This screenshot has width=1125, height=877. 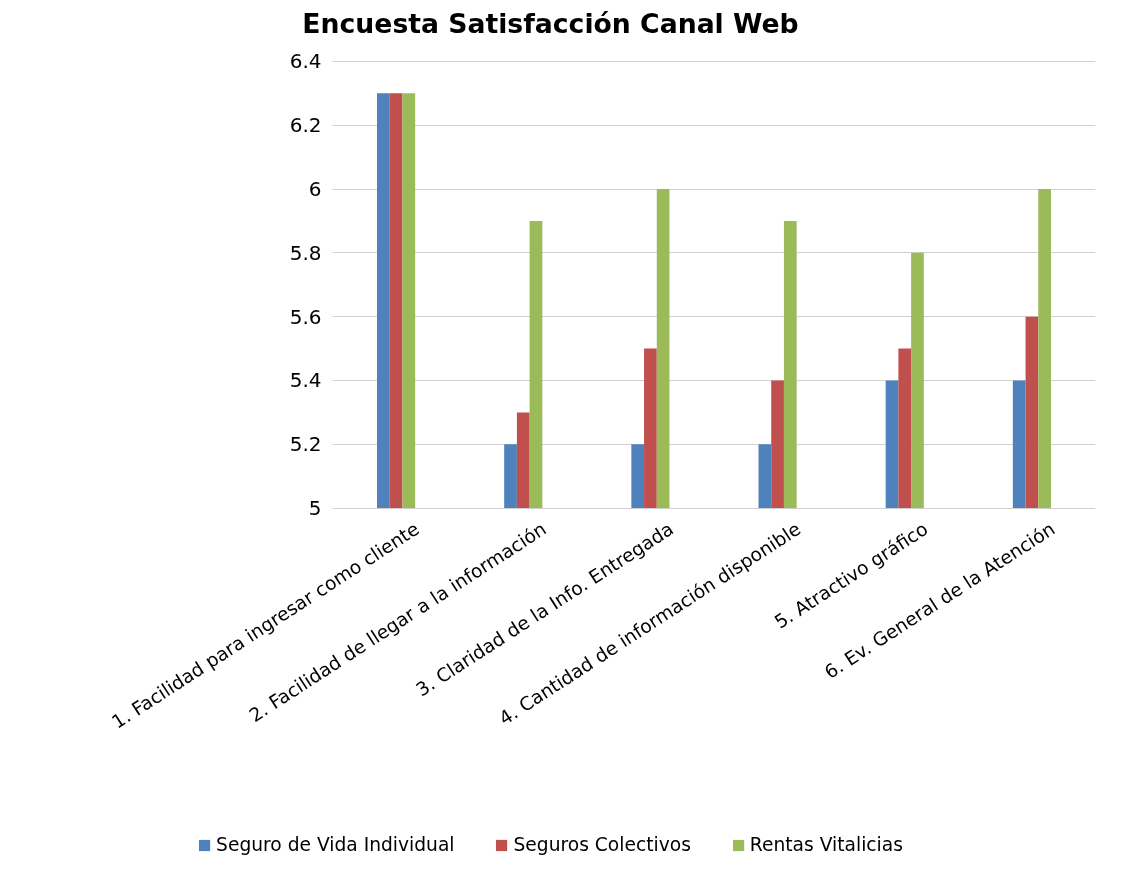 What do you see at coordinates (315, 508) in the screenshot?
I see `y-tick-label: 5` at bounding box center [315, 508].